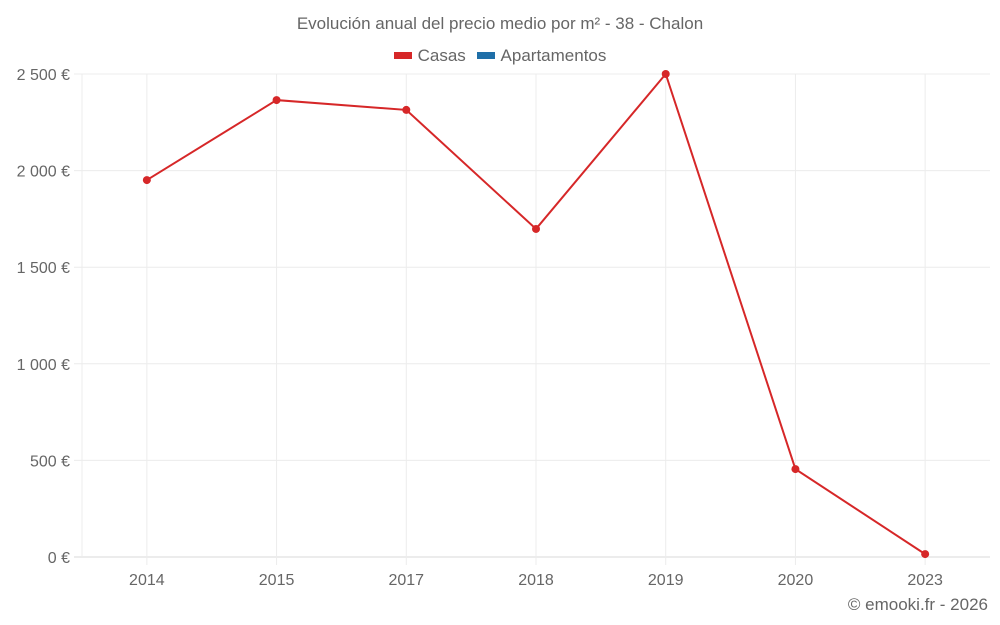 The image size is (1000, 625). What do you see at coordinates (541, 56) in the screenshot?
I see `legend-item-apartamentos: Apartamentos` at bounding box center [541, 56].